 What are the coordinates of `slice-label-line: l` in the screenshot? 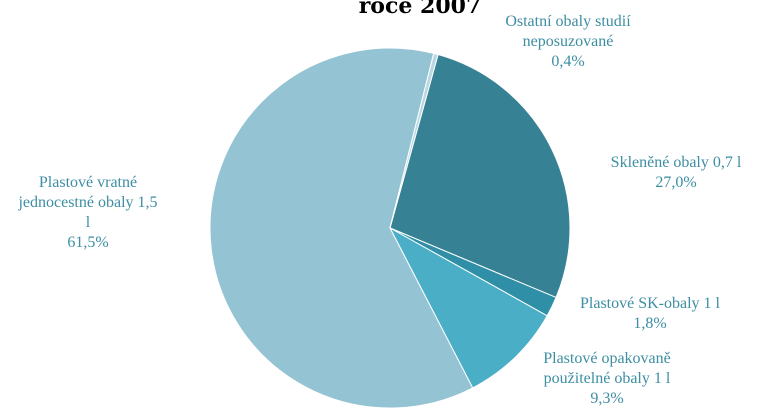 It's located at (88, 222).